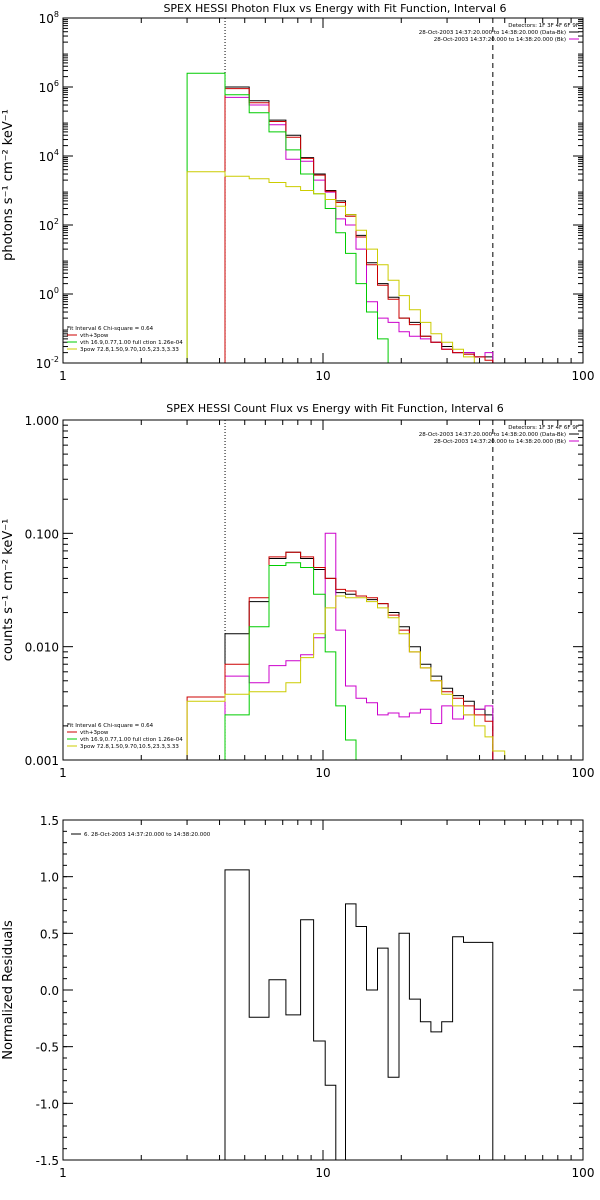  Describe the element at coordinates (42, 761) in the screenshot. I see `y-tick-label: 0.001` at that location.